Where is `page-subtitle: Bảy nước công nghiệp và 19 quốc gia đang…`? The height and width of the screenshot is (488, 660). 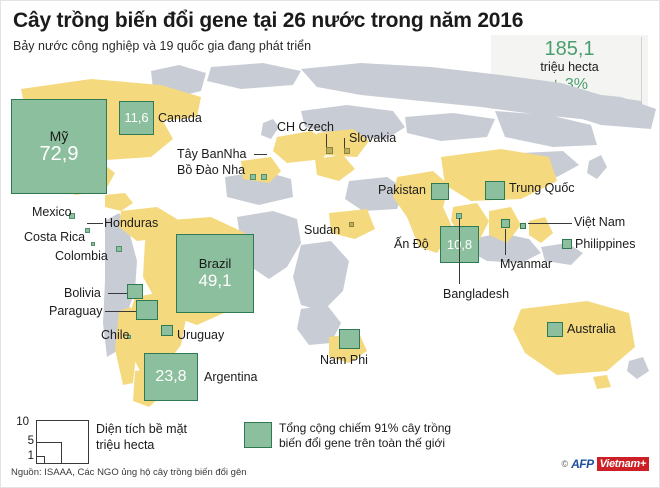
page-subtitle: Bảy nước công nghiệp và 19 quốc gia đang… is located at coordinates (162, 46).